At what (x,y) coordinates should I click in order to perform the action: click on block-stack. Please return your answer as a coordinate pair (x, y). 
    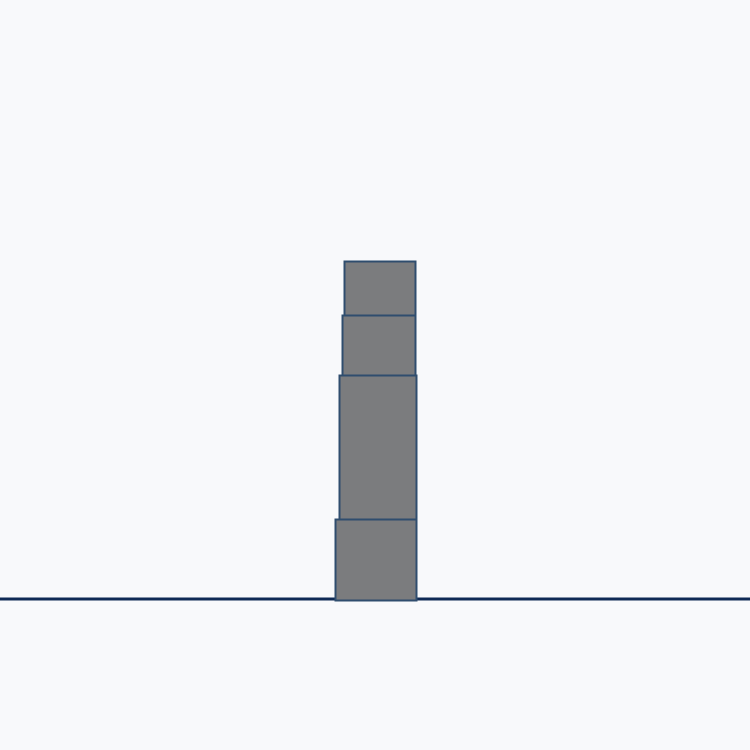
    Looking at the image, I should click on (376, 431).